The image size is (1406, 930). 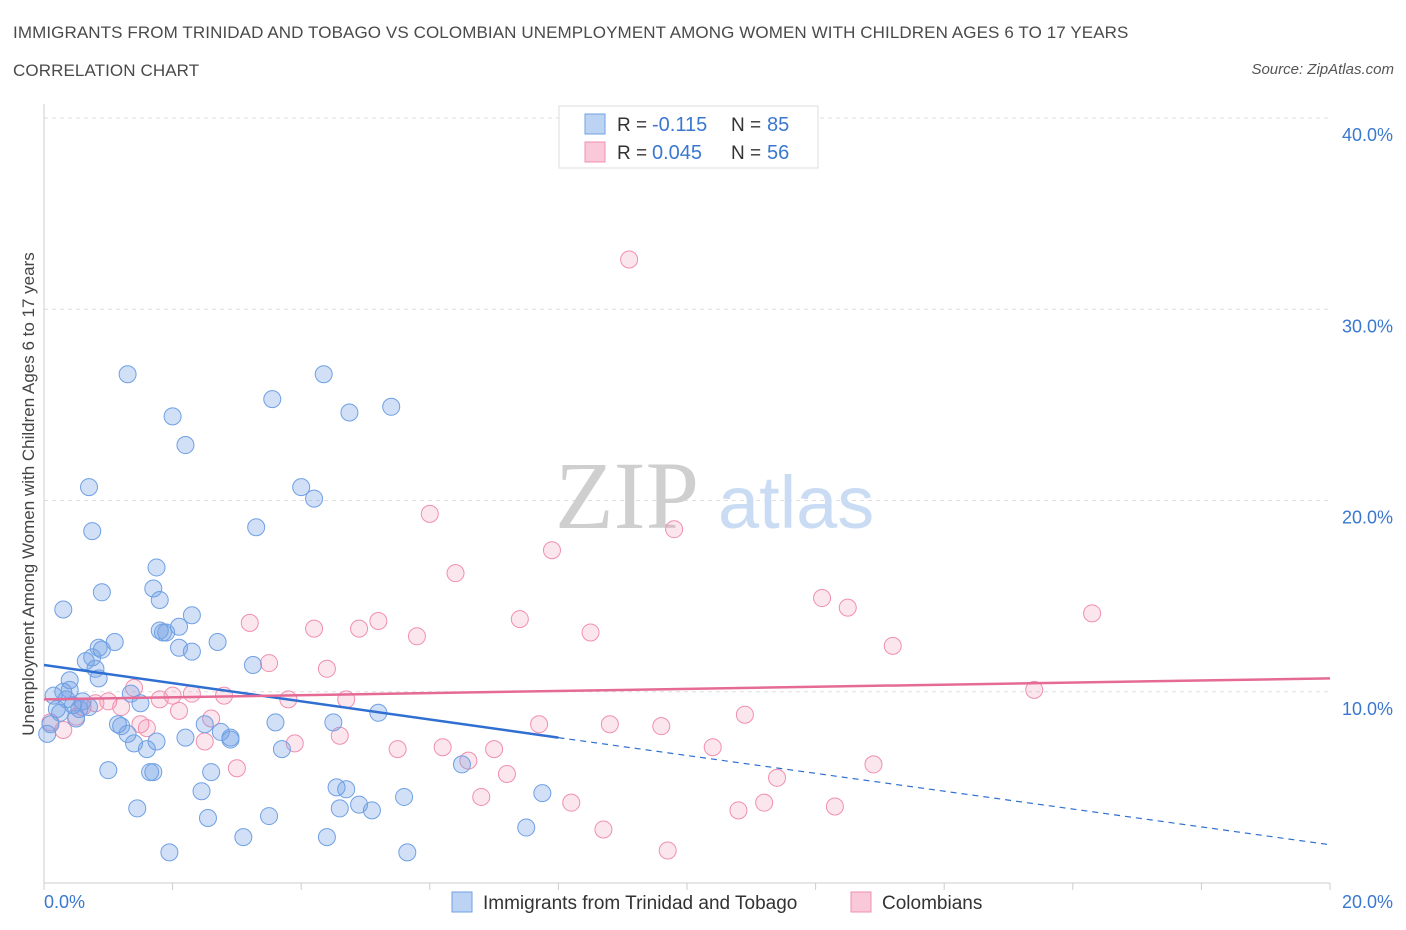 I want to click on bottom-legend-swatch-blue, so click(x=462, y=902).